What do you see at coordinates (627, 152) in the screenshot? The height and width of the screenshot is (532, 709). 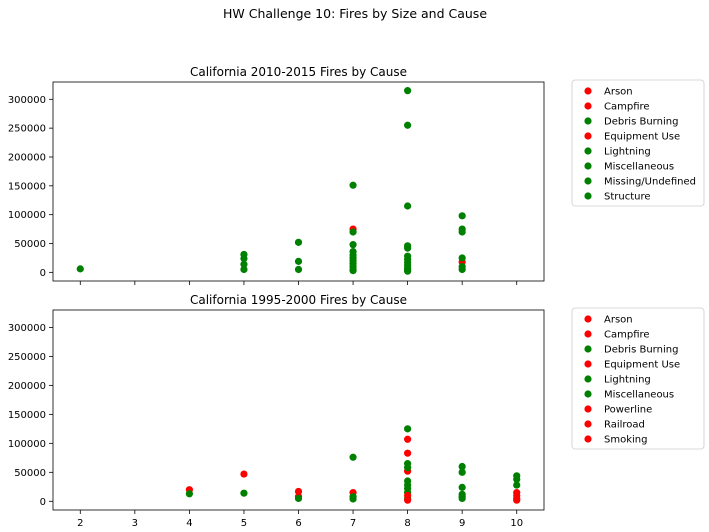 I see `legend-label: Lightning` at bounding box center [627, 152].